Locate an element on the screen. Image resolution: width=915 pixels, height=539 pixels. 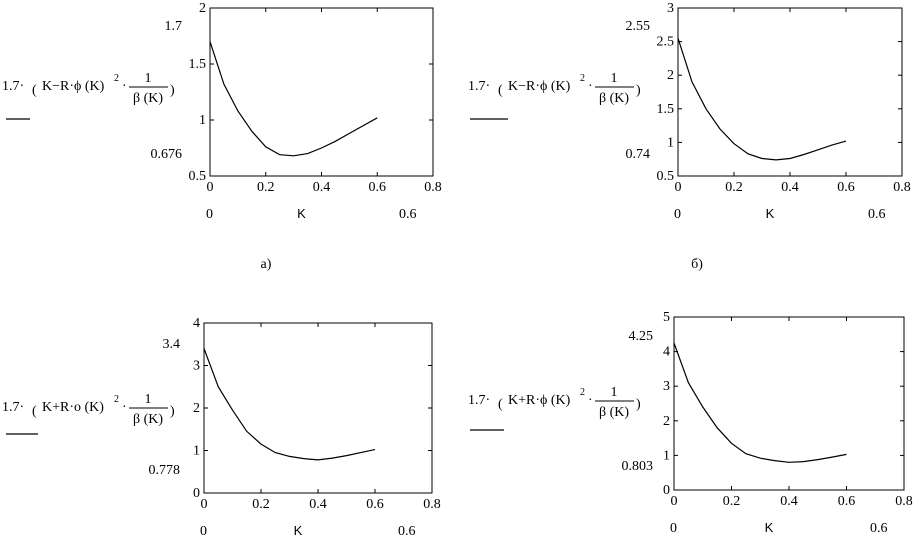
y-min-label: 0.803 is located at coordinates (638, 466).